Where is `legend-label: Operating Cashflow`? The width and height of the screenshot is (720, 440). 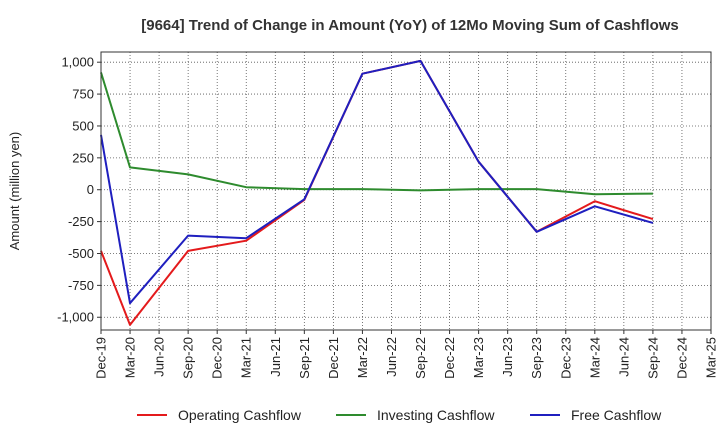
legend-label: Operating Cashflow is located at coordinates (240, 415).